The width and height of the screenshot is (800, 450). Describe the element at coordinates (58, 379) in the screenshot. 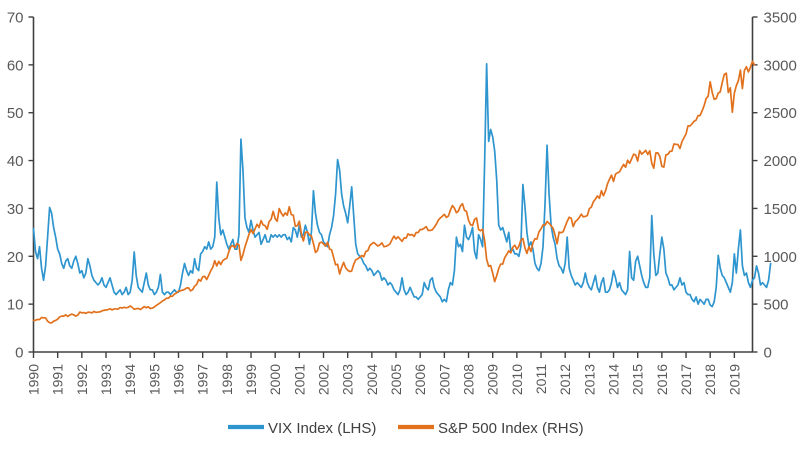

I see `x-axis-tick-label: 1991` at that location.